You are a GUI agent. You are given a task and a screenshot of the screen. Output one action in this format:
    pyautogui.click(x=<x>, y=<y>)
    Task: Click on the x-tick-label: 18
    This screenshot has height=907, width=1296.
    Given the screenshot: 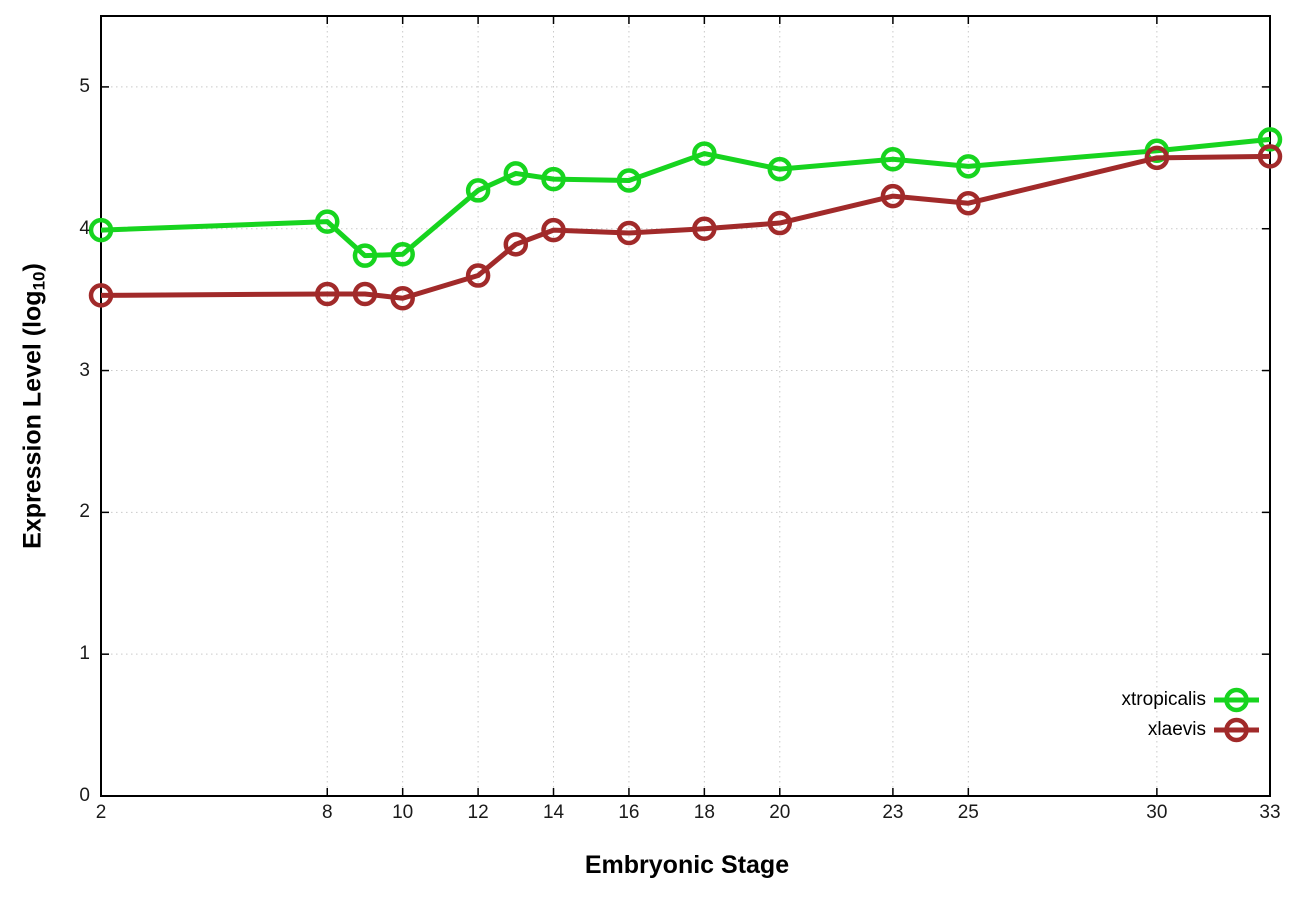 What is the action you would take?
    pyautogui.click(x=704, y=812)
    